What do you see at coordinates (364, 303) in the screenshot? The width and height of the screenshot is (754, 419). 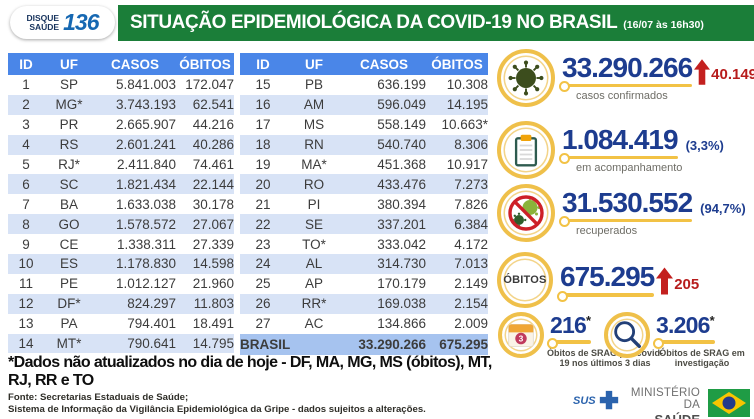 I see `table-row: 26 RR* 169.038 2.154` at bounding box center [364, 303].